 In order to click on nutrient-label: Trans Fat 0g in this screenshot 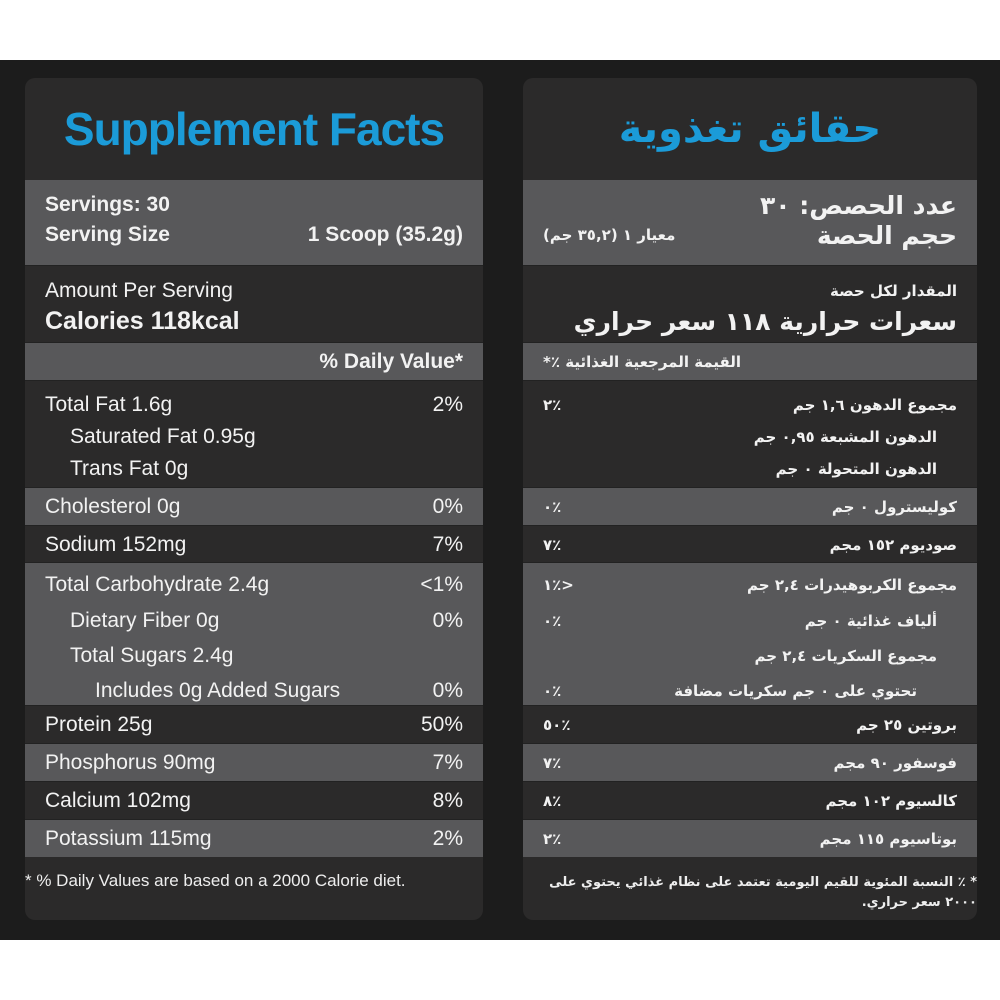, I will do `click(129, 468)`.